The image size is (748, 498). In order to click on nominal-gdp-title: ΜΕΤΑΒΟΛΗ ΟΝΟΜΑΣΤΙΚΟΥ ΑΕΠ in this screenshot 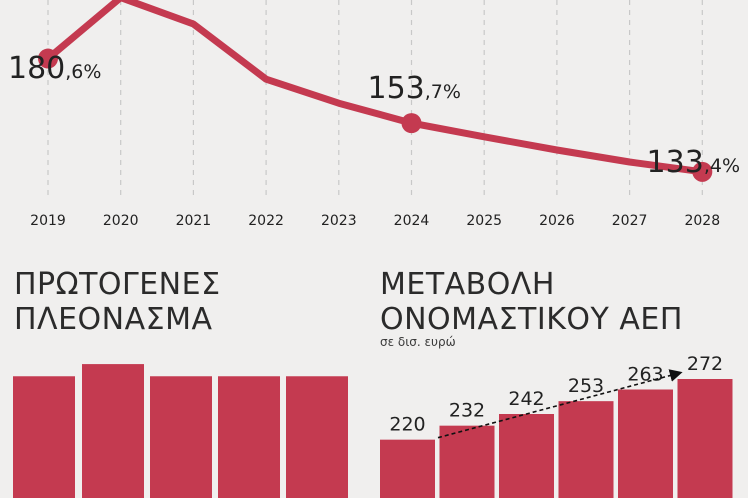, I will do `click(531, 302)`.